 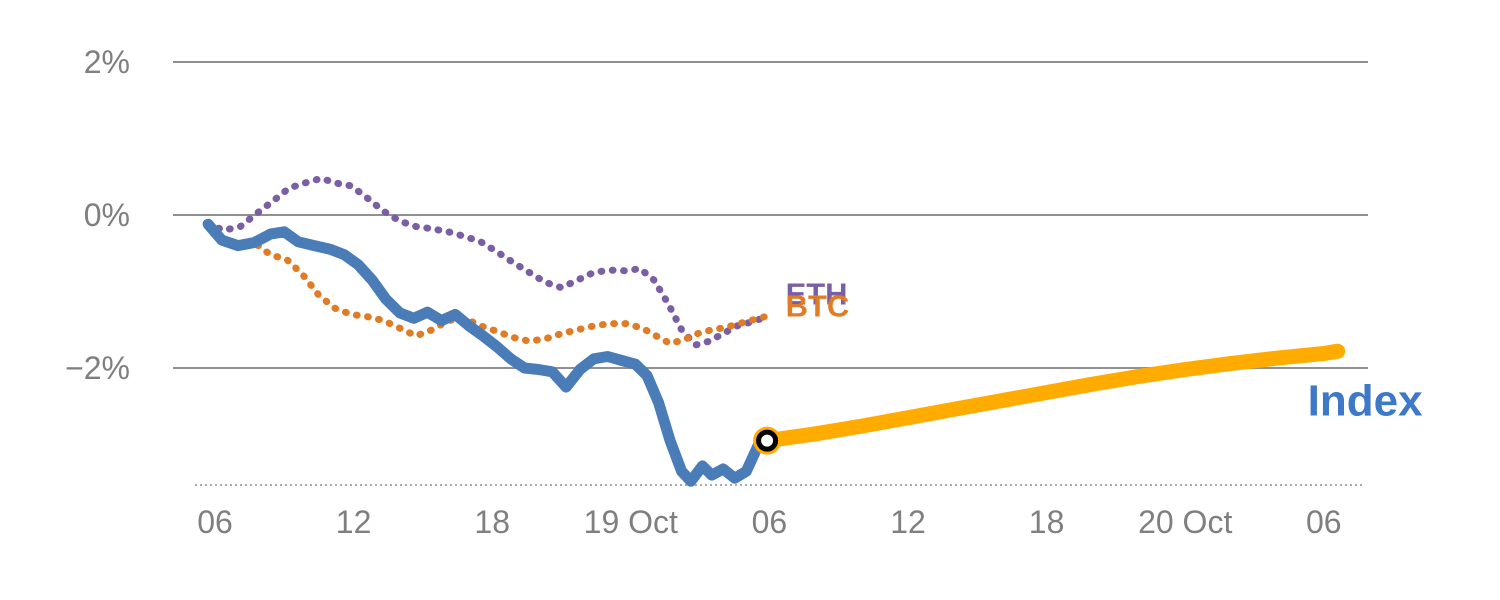 I want to click on series-label-btc: BTC, so click(x=818, y=306).